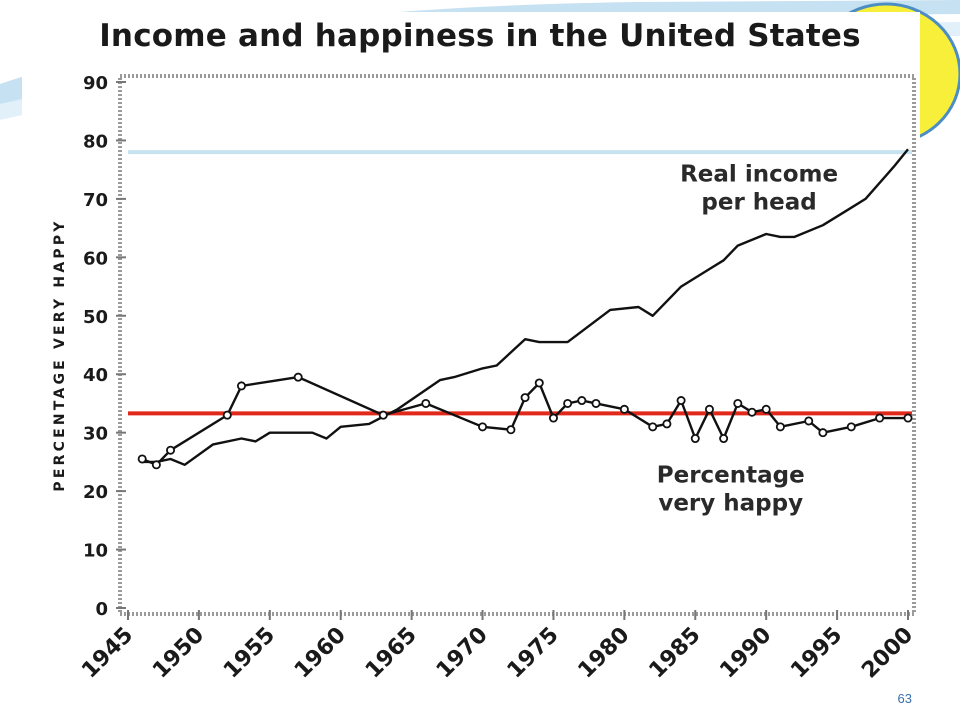 The image size is (960, 720). What do you see at coordinates (745, 653) in the screenshot?
I see `x-tick-label: 1990` at bounding box center [745, 653].